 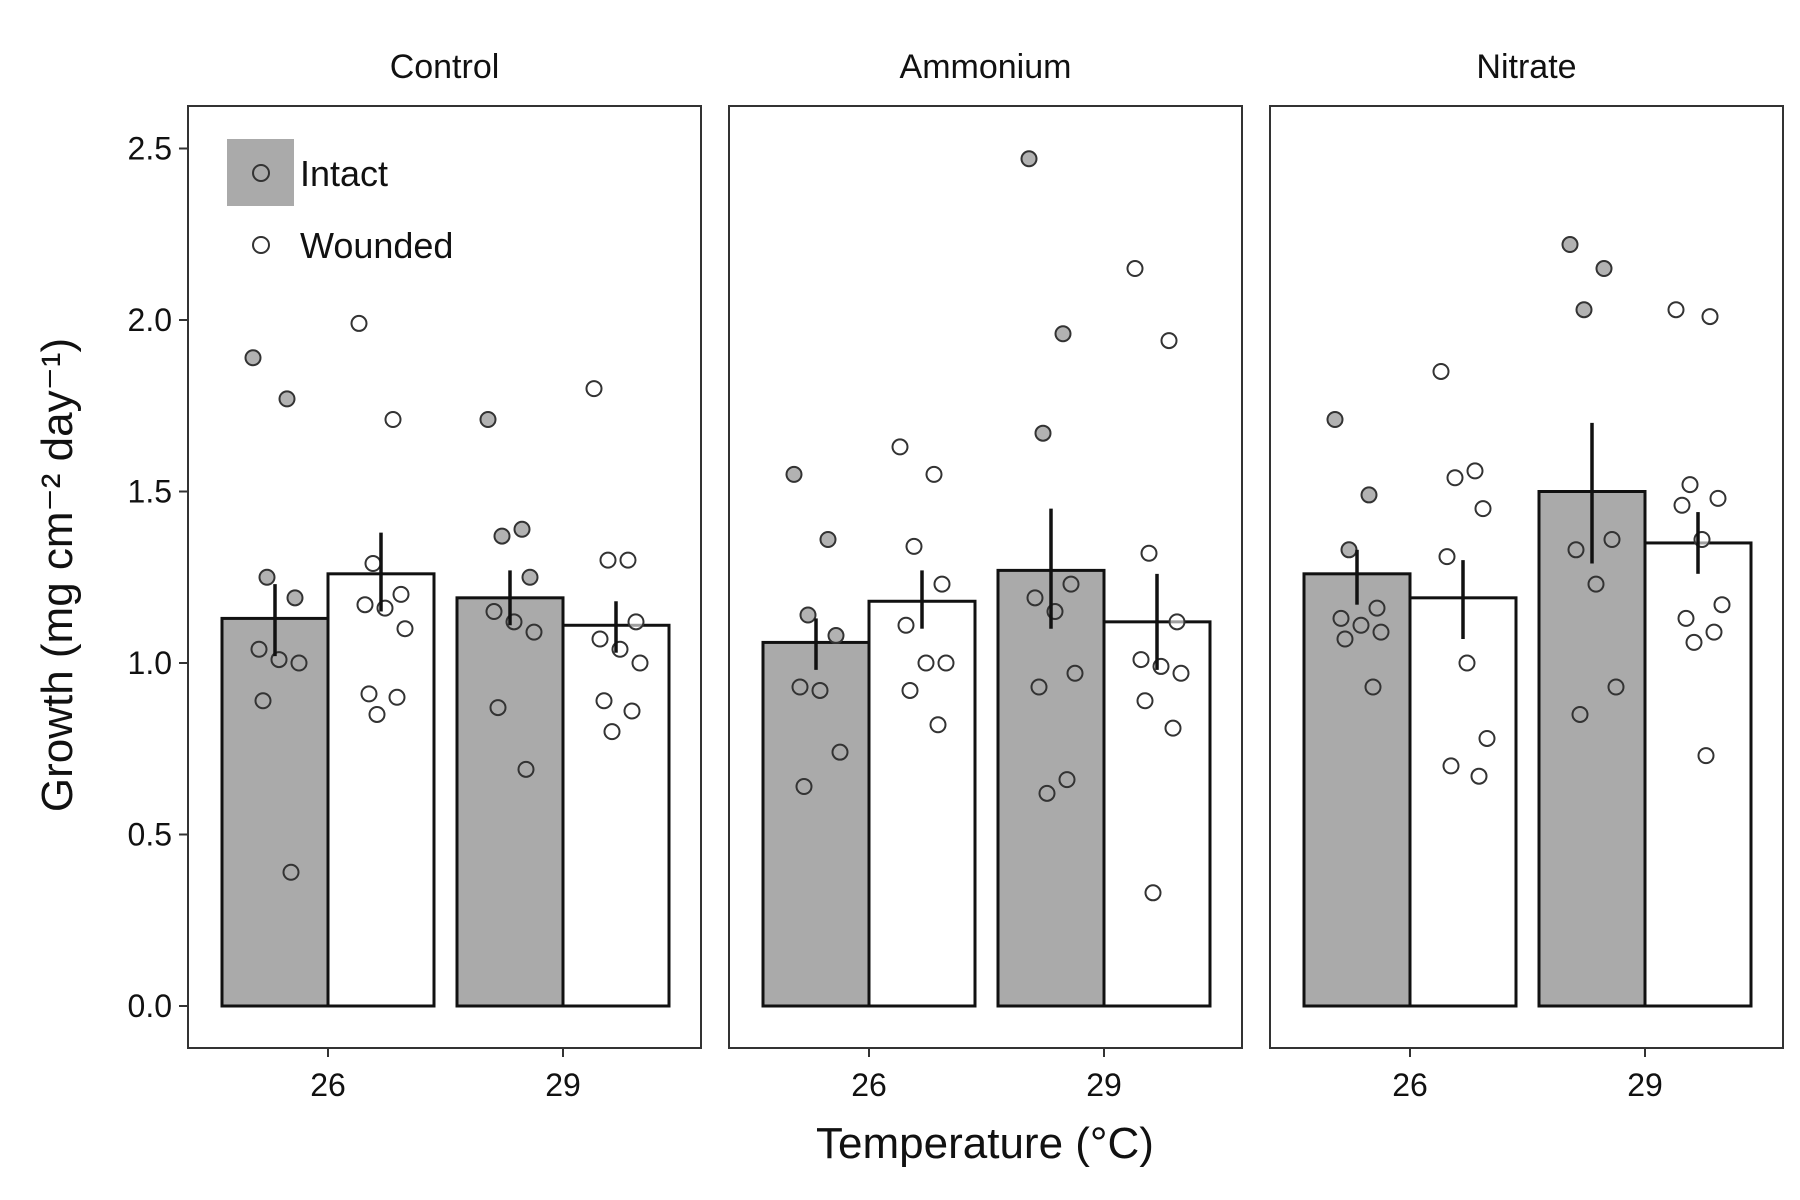 I want to click on panel-title: Nitrate, so click(x=1526, y=67).